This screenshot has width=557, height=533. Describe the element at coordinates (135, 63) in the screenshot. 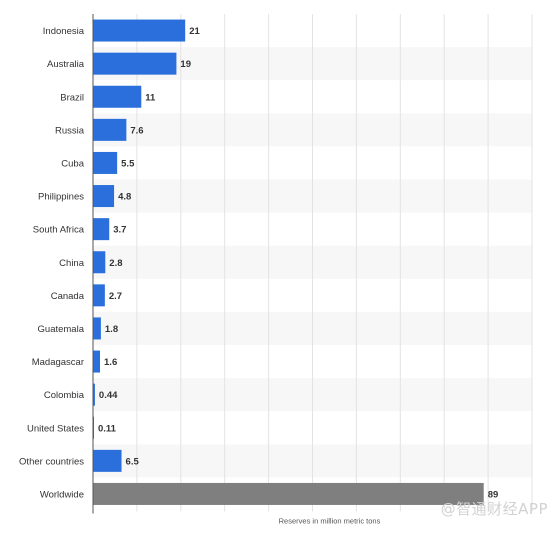

I see `bar-australia` at that location.